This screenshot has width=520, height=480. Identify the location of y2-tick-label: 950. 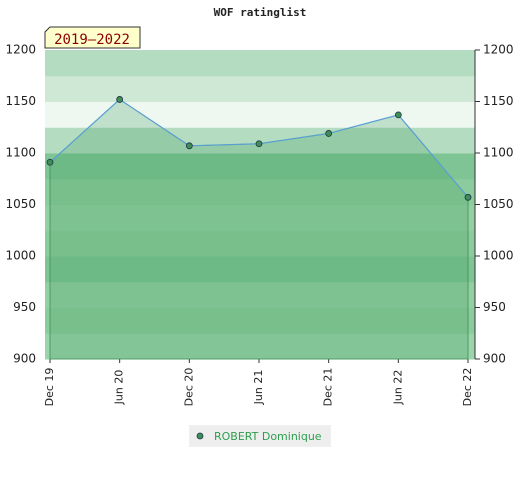
(494, 307).